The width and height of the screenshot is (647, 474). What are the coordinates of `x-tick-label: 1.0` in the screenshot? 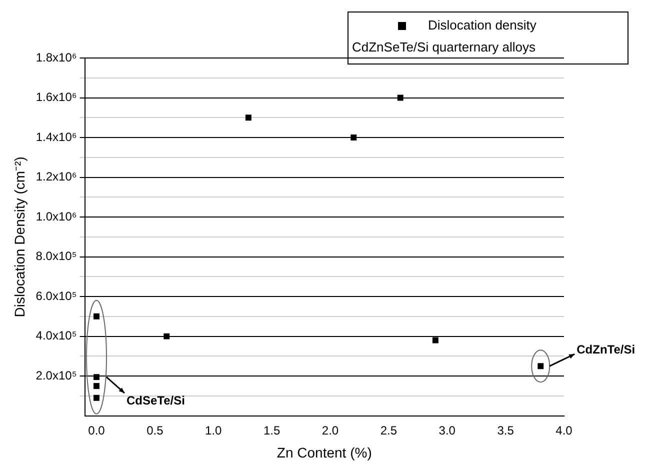 It's located at (213, 430).